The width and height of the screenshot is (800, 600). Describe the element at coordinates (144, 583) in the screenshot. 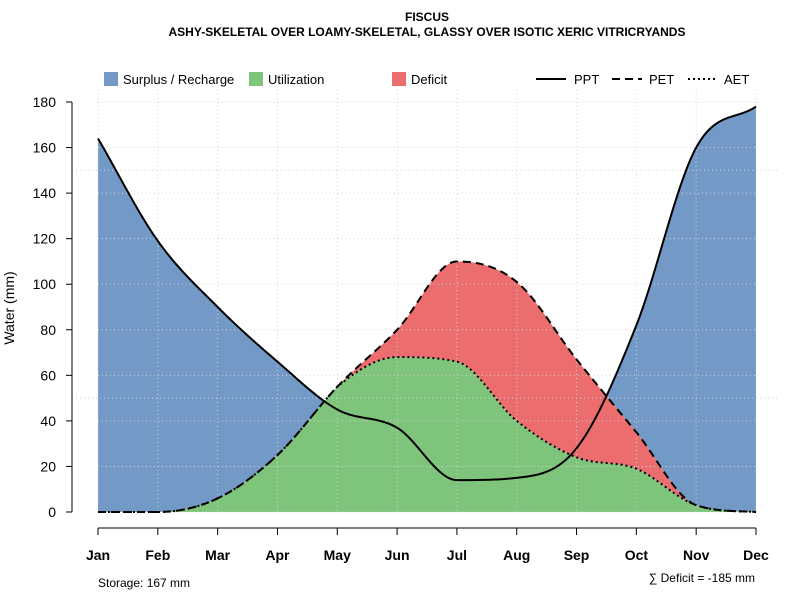

I see `storage-note: Storage: 167 mm` at that location.